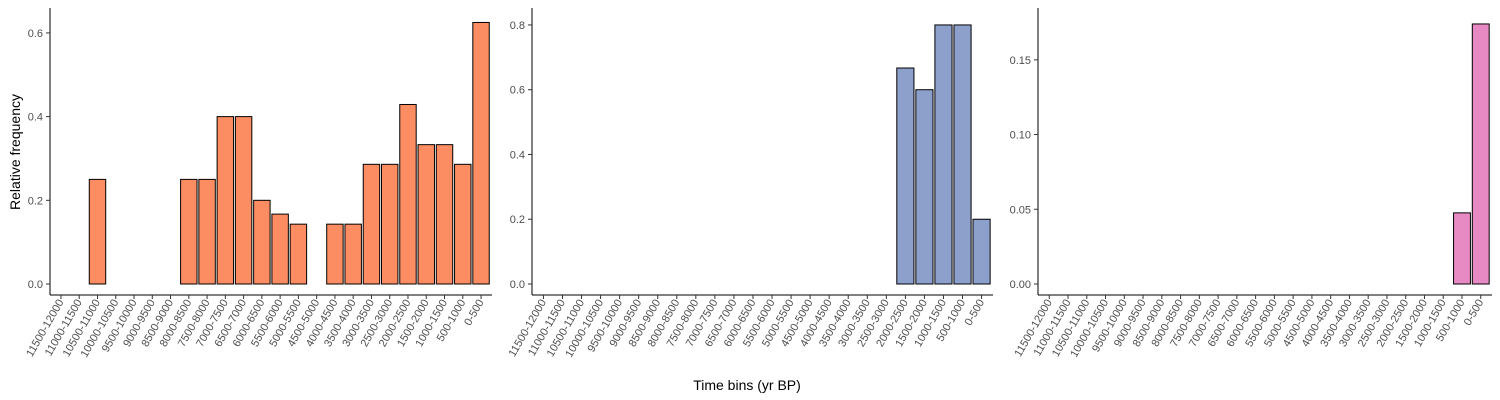 The image size is (1500, 400). I want to click on y-tick-label: 0.10, so click(1020, 136).